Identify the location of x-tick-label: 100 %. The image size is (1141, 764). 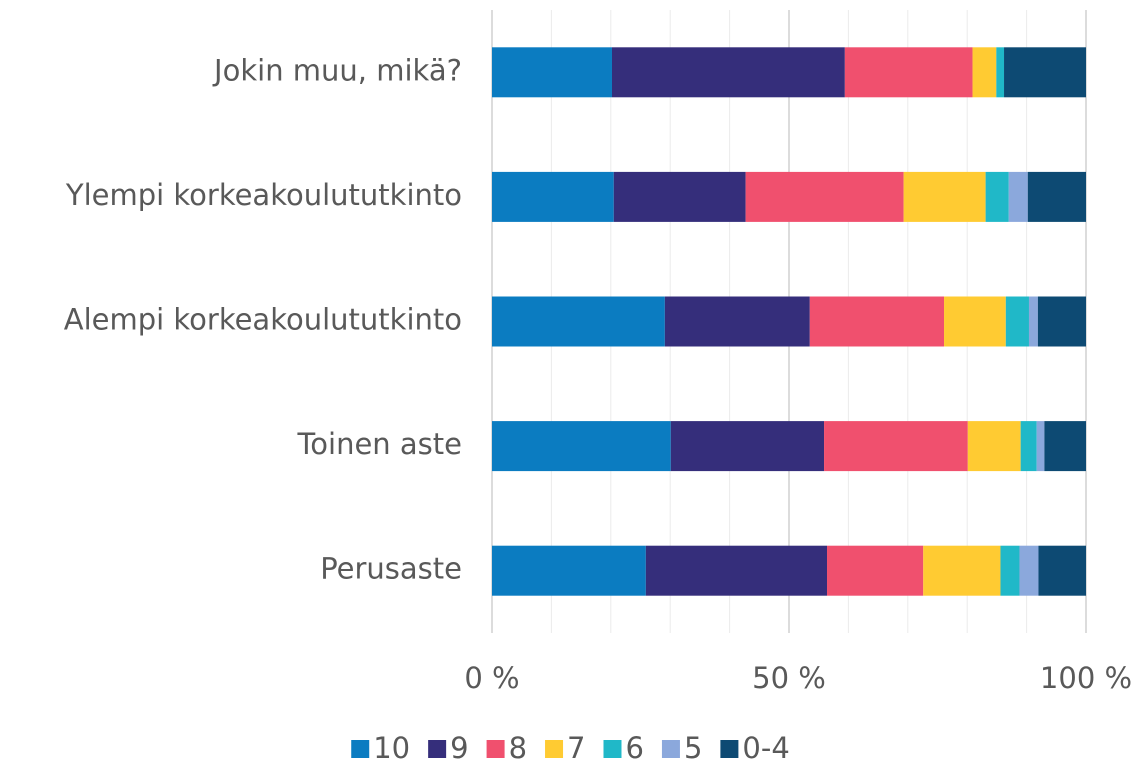
(1086, 678).